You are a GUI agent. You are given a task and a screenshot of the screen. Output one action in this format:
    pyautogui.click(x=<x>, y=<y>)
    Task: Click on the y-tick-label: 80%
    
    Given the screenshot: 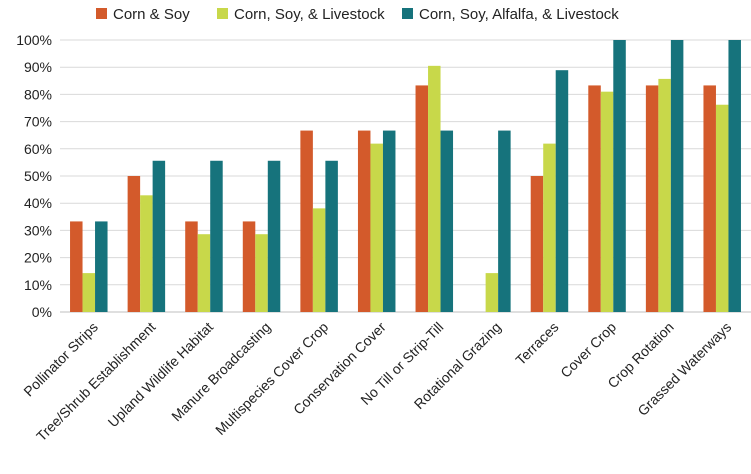 What is the action you would take?
    pyautogui.click(x=38, y=94)
    